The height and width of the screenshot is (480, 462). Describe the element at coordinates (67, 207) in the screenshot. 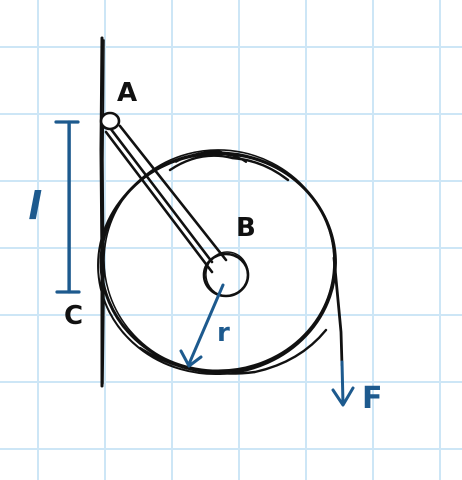

I see `length-dimension-l` at that location.